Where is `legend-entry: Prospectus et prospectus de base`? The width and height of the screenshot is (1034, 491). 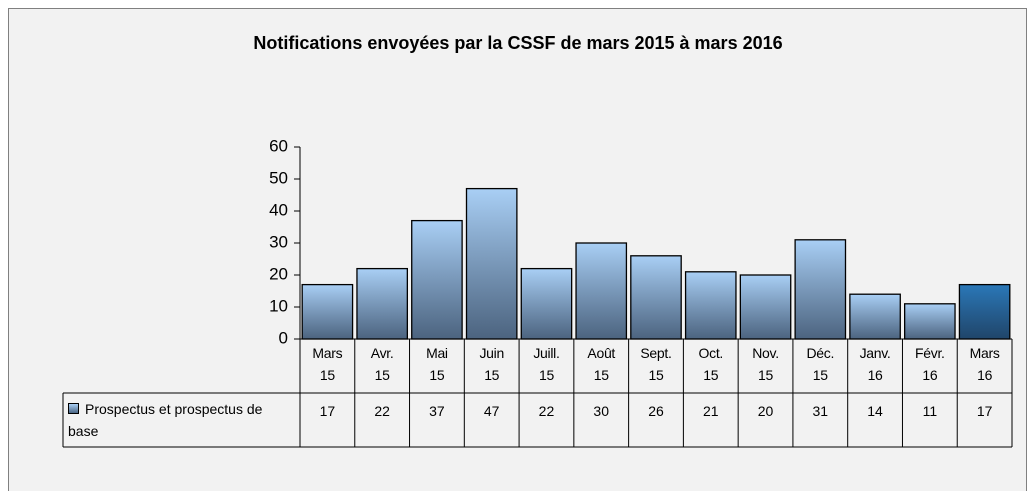 legend-entry: Prospectus et prospectus de base is located at coordinates (178, 420).